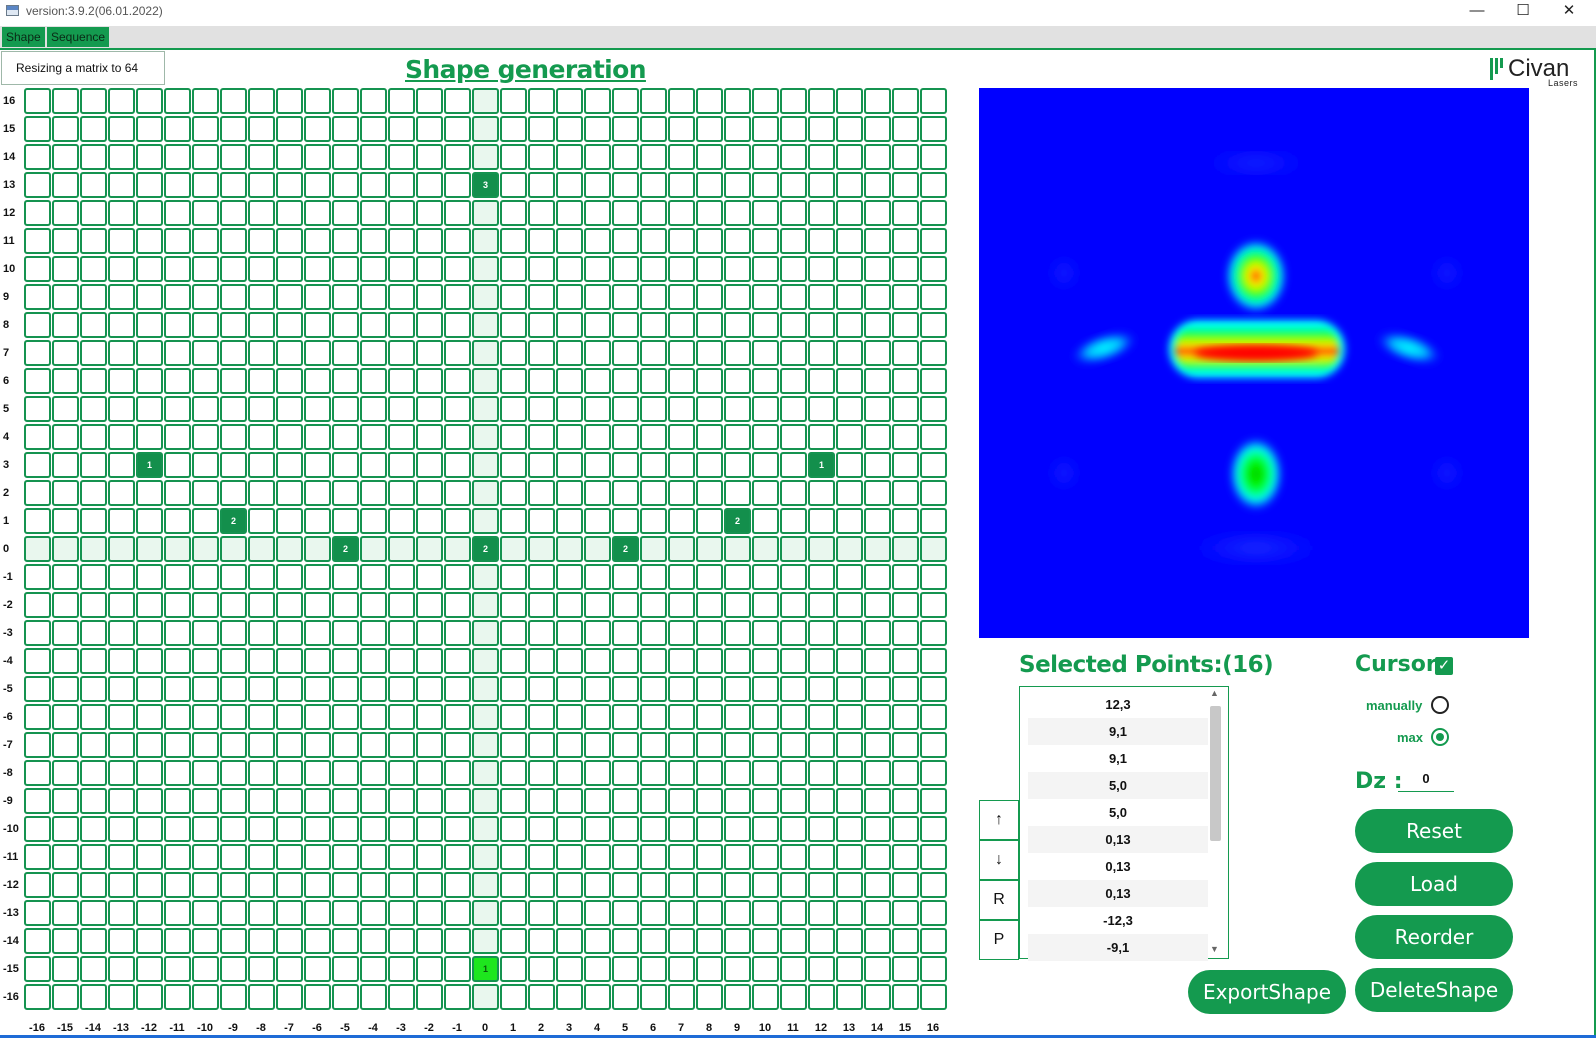 Image resolution: width=1596 pixels, height=1038 pixels. Describe the element at coordinates (1440, 705) in the screenshot. I see `manually-radio` at that location.